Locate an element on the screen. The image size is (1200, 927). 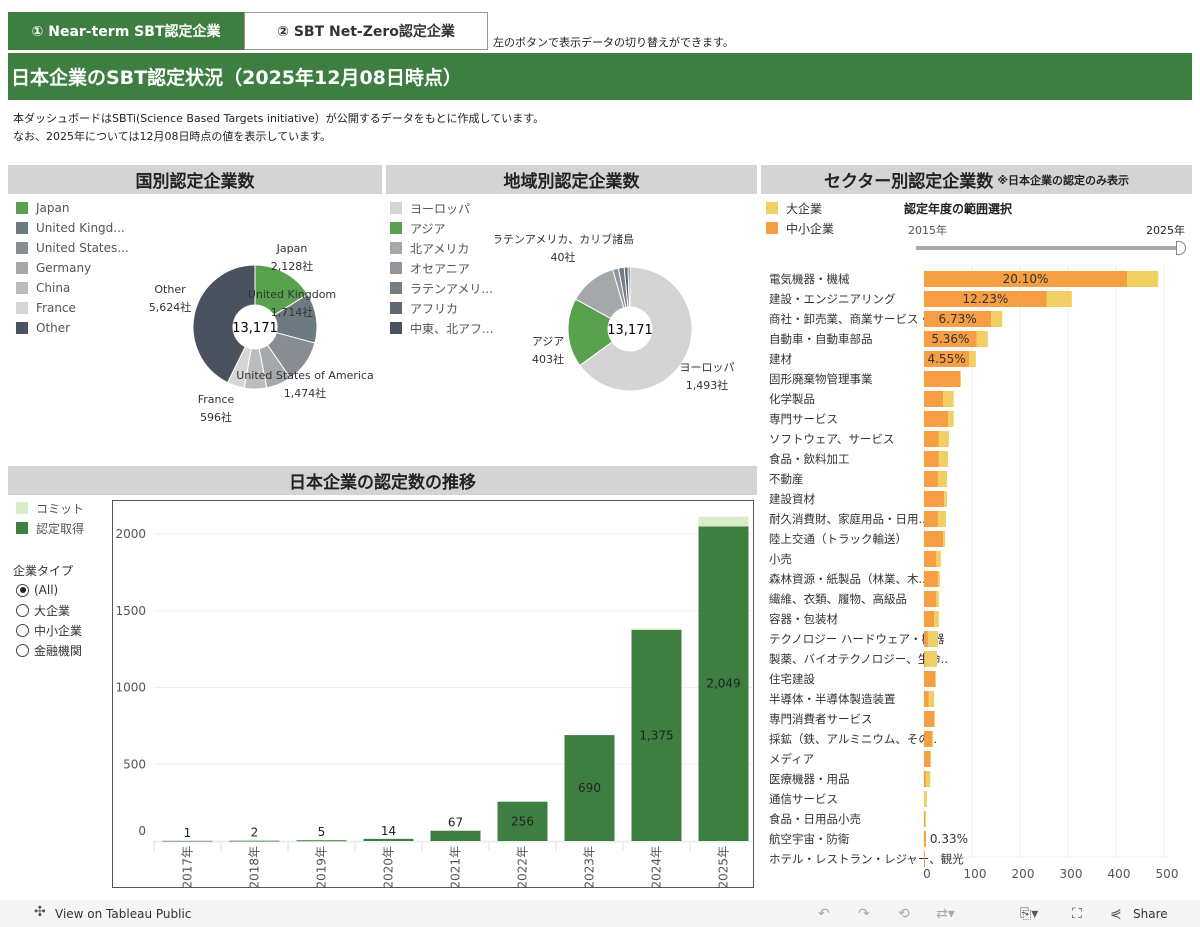
download-icon: ⎘▾ is located at coordinates (1029, 914).